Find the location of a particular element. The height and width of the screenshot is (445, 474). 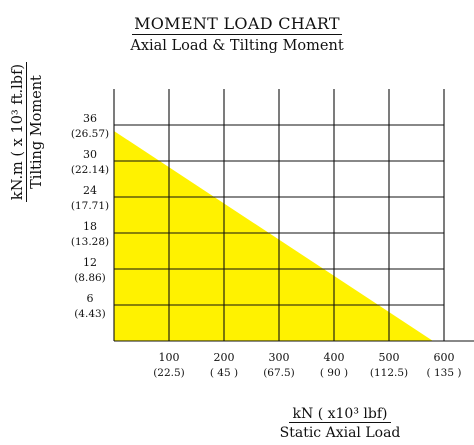

y-tick-label: 12 is located at coordinates (90, 262).